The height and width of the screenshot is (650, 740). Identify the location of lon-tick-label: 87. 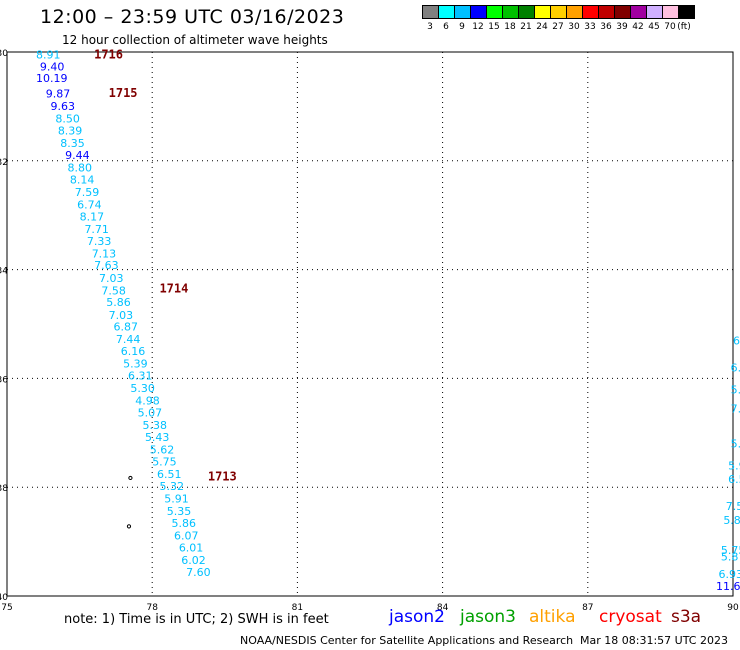
(587, 608).